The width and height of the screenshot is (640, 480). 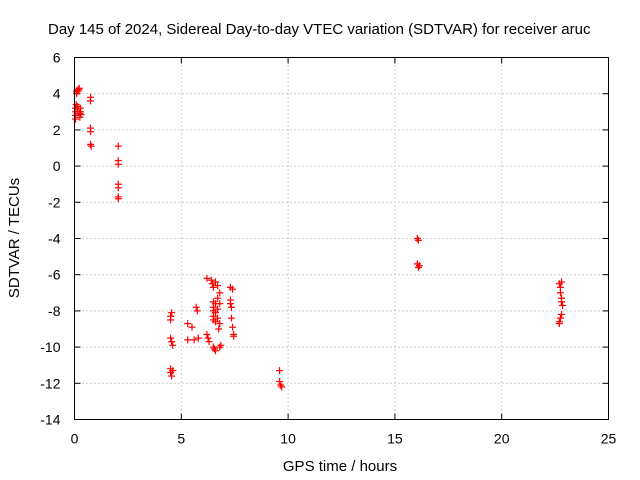 What do you see at coordinates (57, 130) in the screenshot?
I see `y-tick-label: 2` at bounding box center [57, 130].